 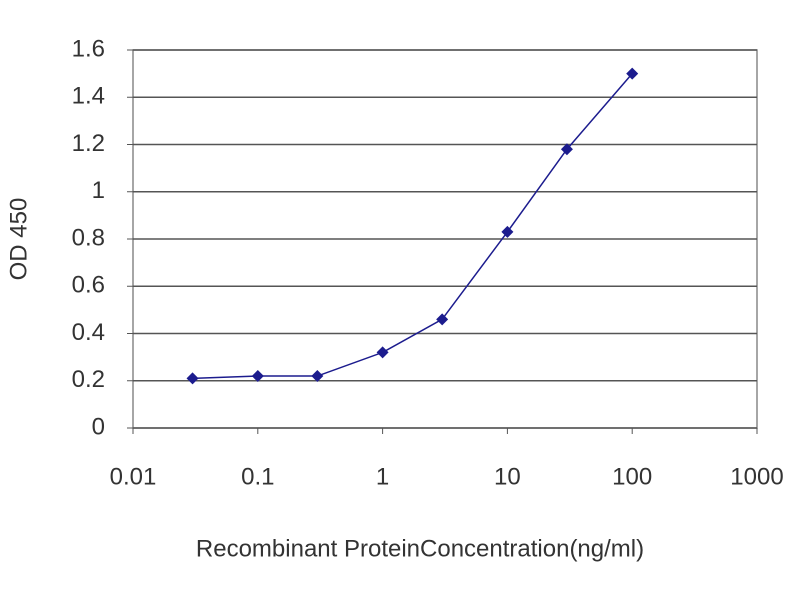 I want to click on x-axis-label: Recombinant ProteinConcentration(ng/ml), so click(x=420, y=548).